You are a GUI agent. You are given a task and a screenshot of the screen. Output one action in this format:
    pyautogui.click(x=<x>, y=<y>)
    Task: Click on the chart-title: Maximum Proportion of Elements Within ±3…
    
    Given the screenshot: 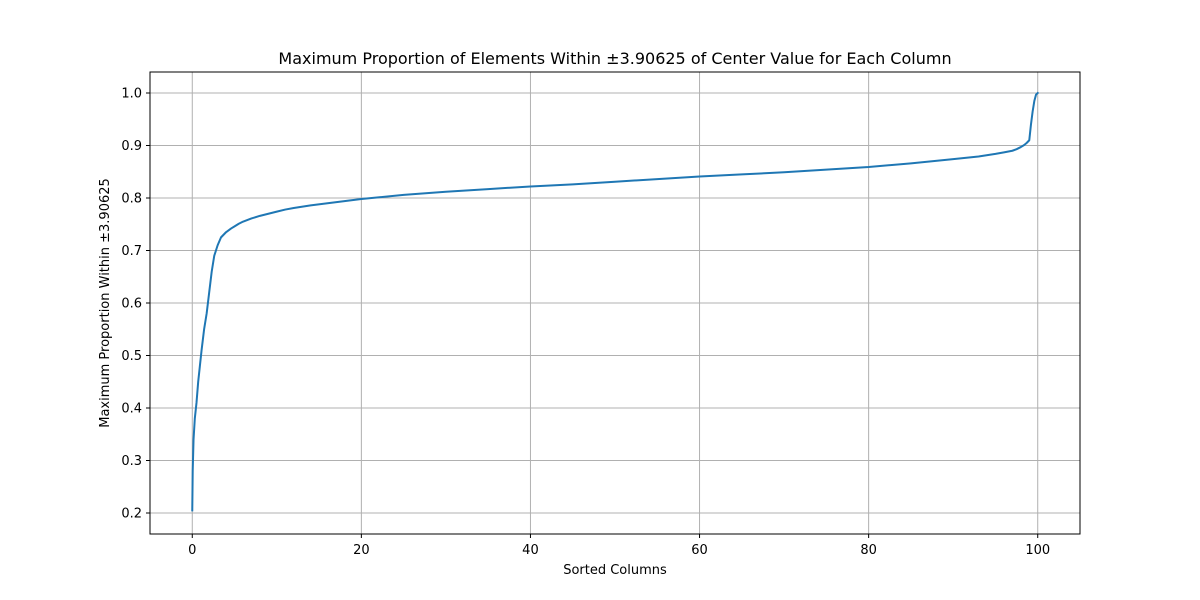 What is the action you would take?
    pyautogui.click(x=614, y=58)
    